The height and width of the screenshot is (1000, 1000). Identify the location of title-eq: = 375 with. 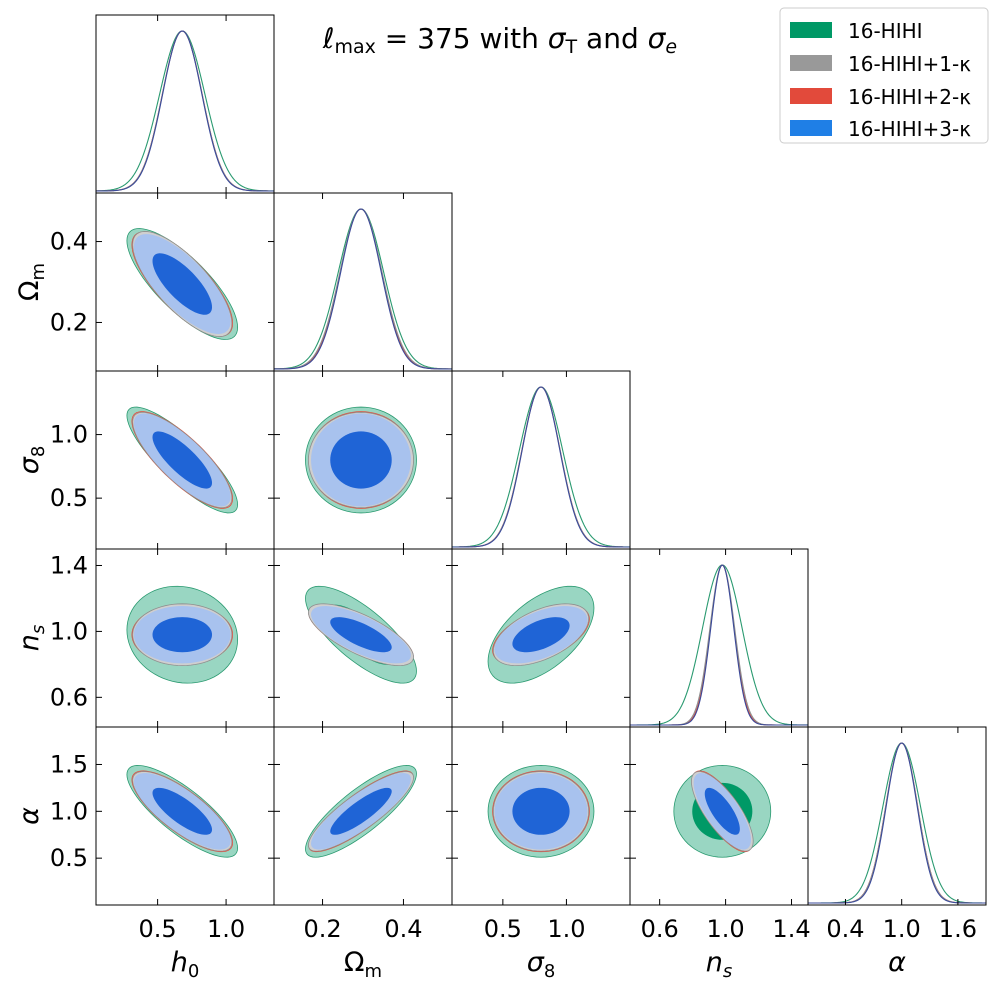
(462, 38).